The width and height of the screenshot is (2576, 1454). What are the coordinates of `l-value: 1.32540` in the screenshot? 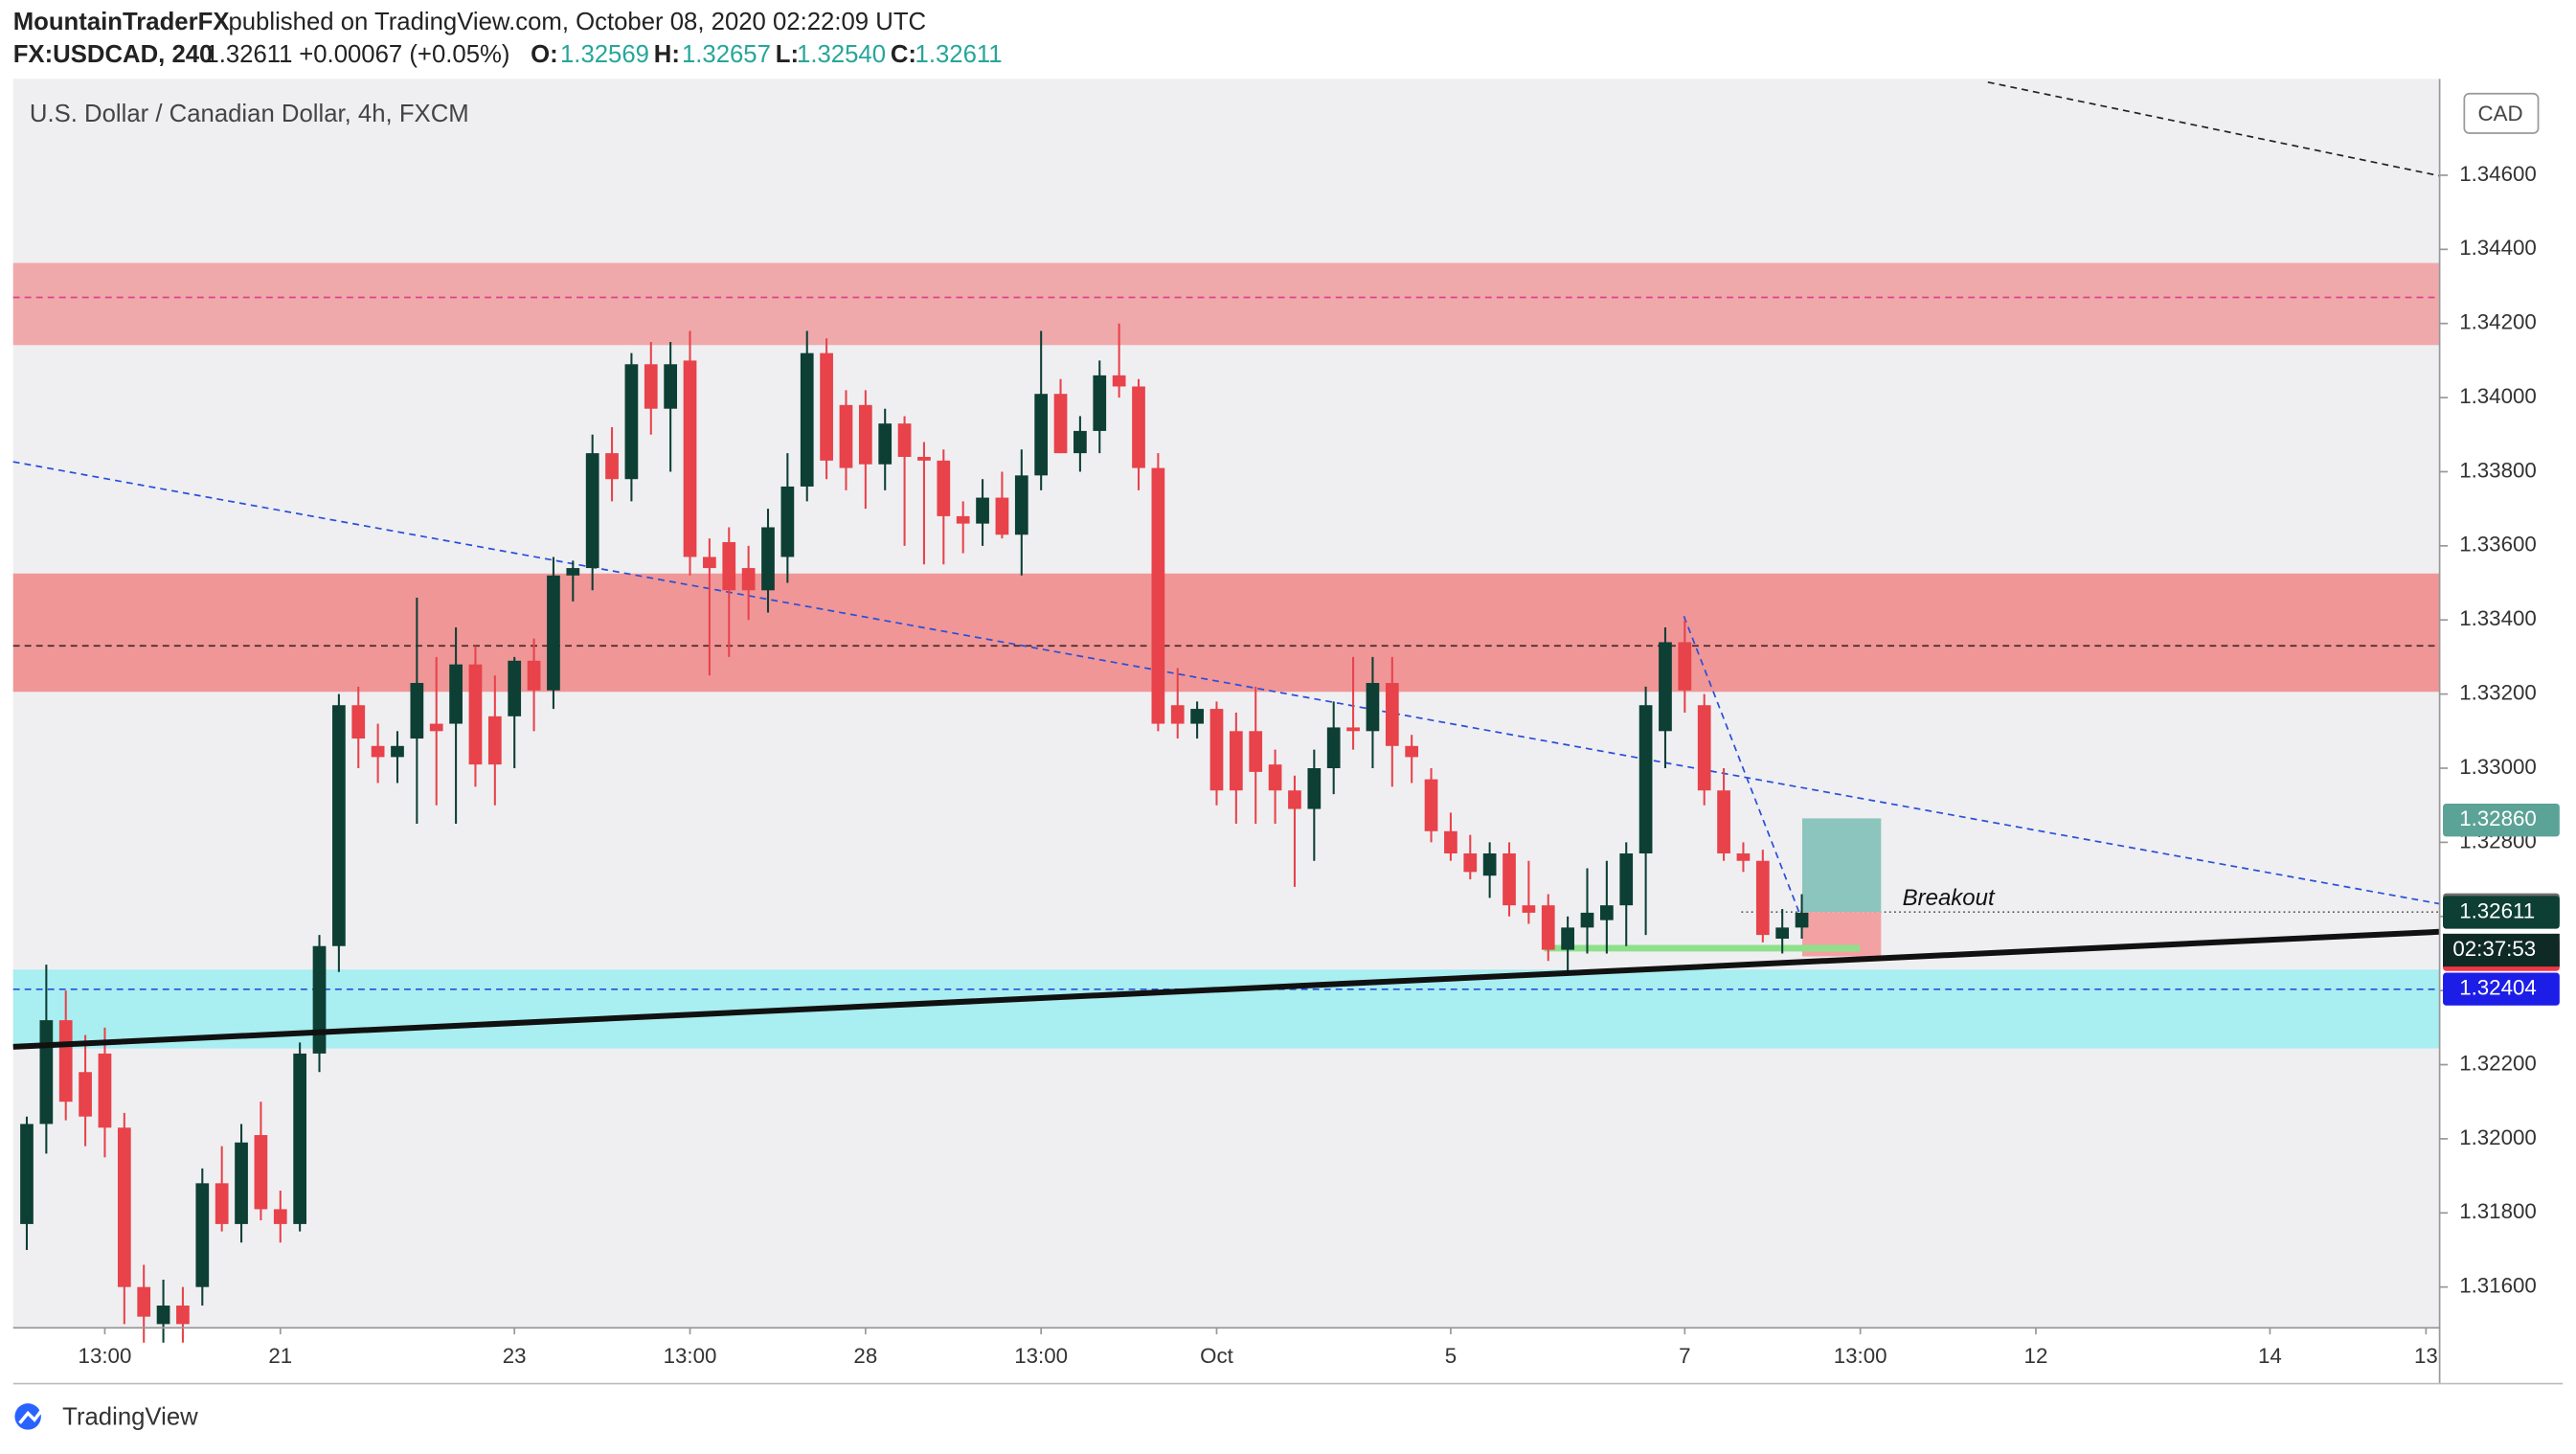 It's located at (841, 54).